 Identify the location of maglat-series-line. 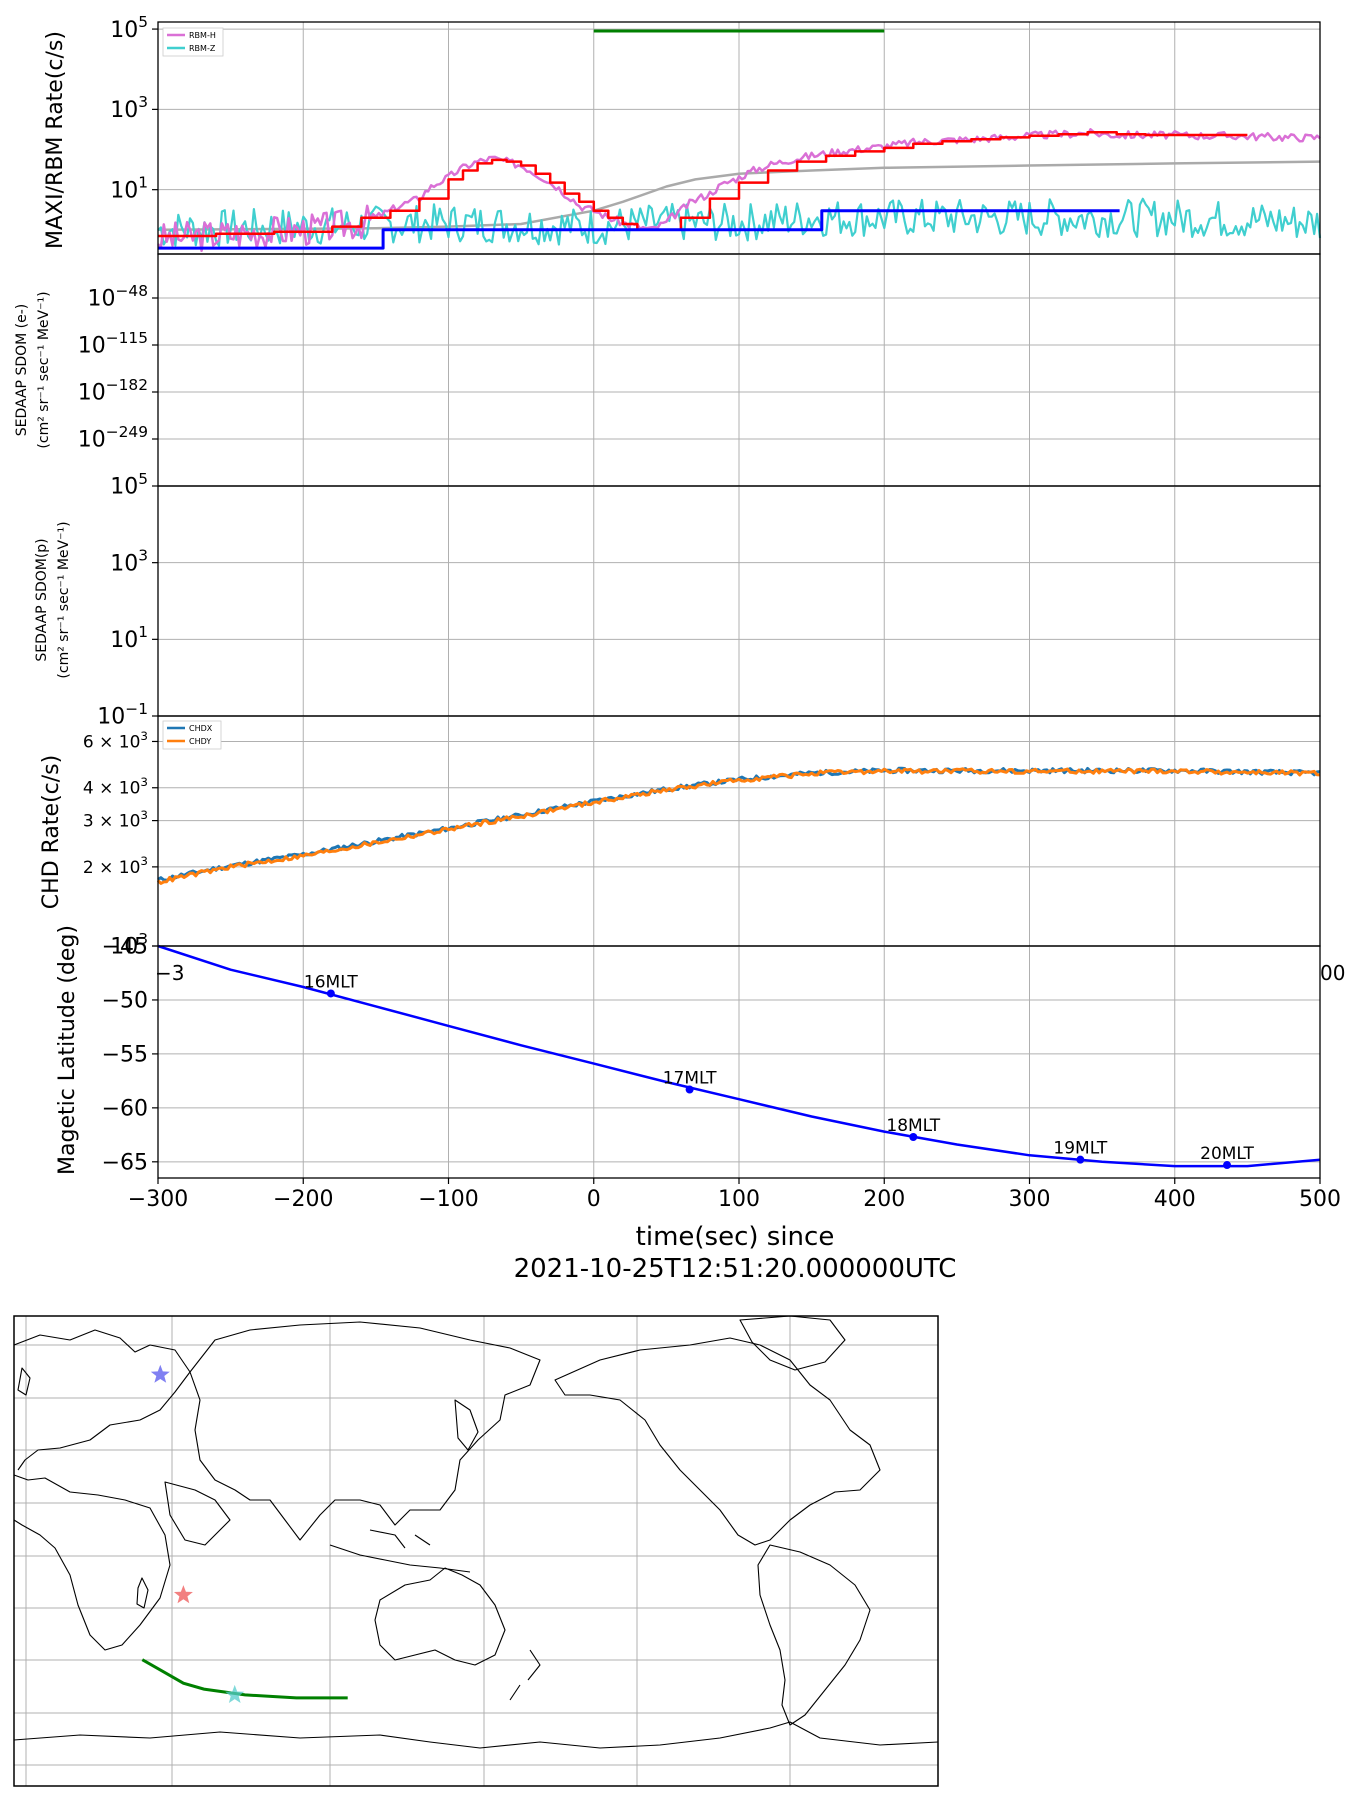
(739, 1056).